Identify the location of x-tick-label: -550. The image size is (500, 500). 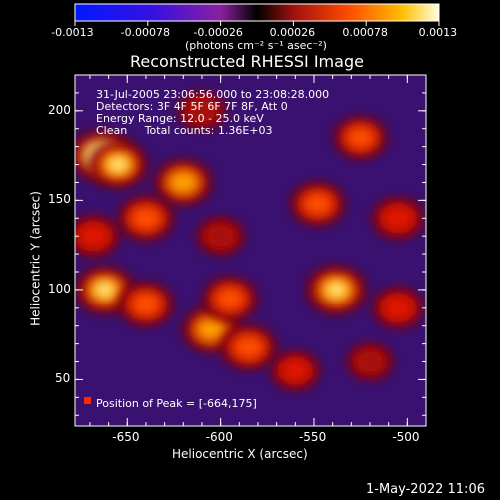
(312, 437).